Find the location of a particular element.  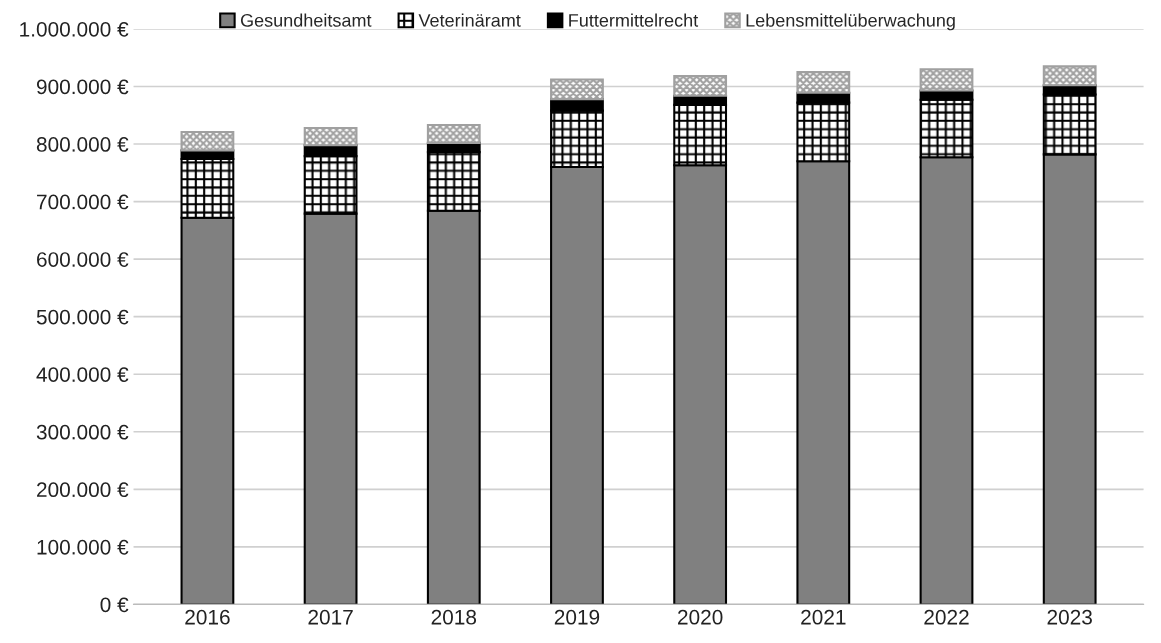

x-tick-label: 2023 is located at coordinates (1069, 617).